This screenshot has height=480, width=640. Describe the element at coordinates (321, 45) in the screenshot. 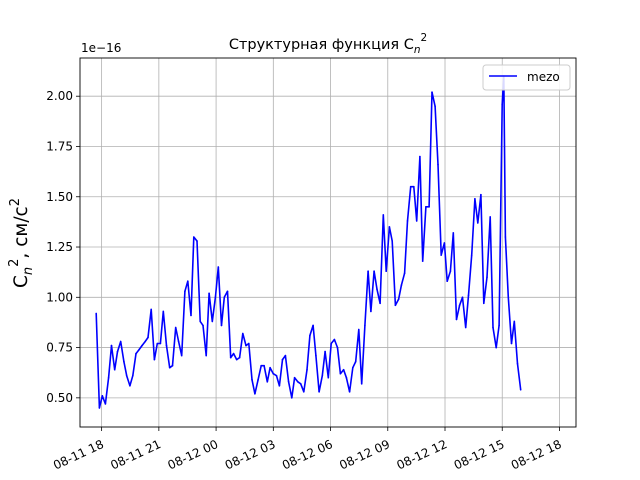

I see `title-main: Структурная функция C` at that location.